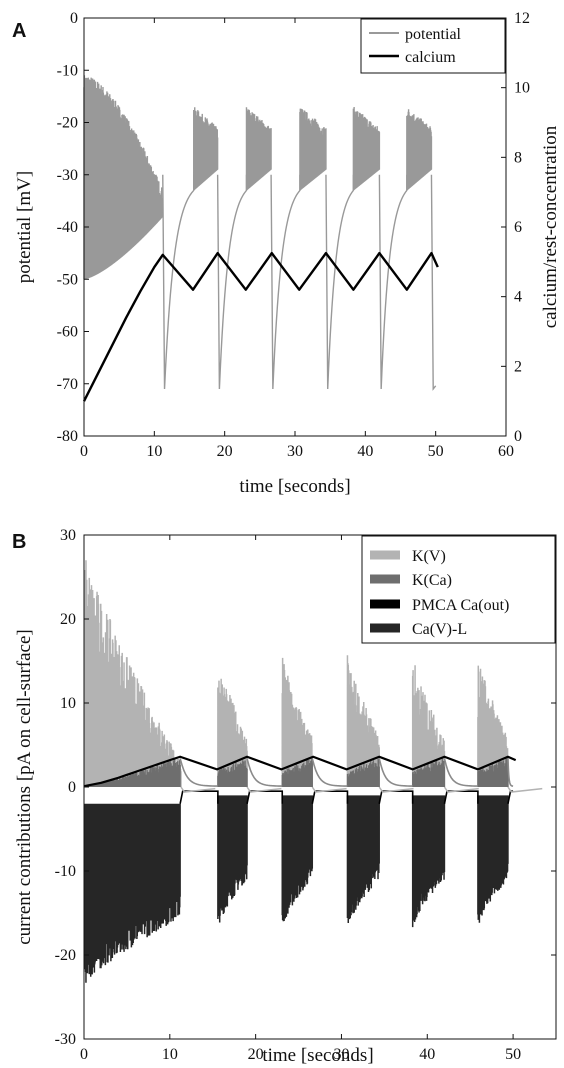  I want to click on panel-b-y-tick-label: -20, so click(65, 955).